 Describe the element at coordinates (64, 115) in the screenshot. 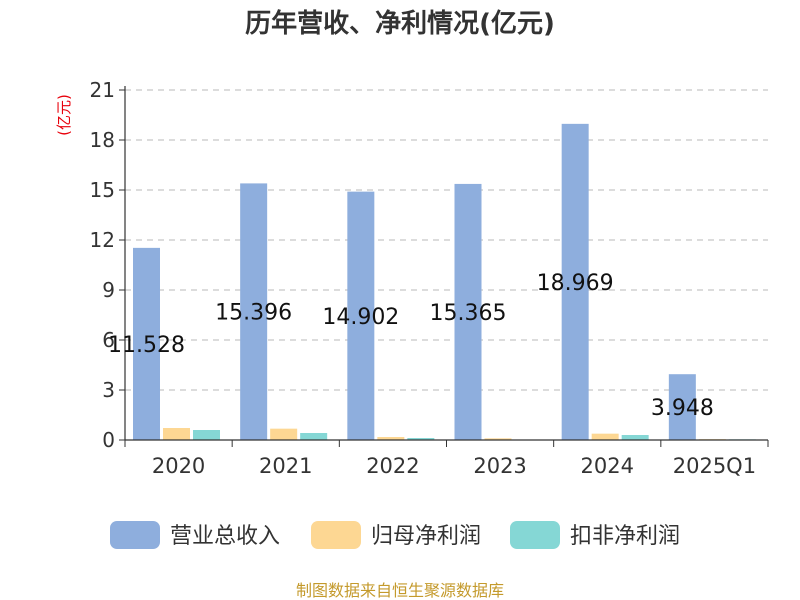

I see `y-axis-unit-label: (亿元)` at that location.